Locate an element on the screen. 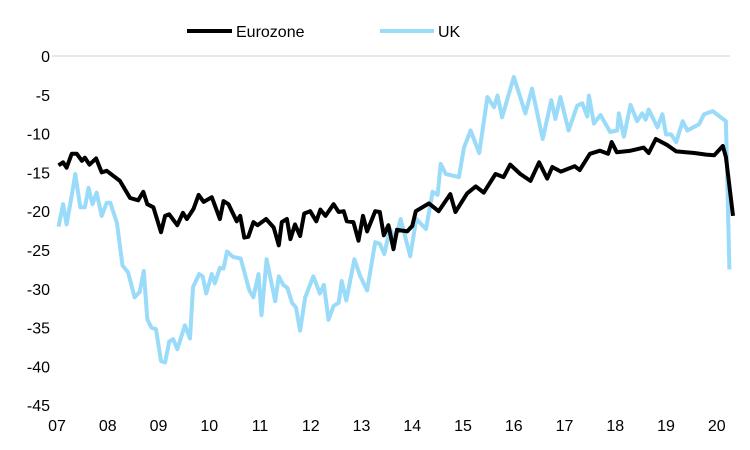 The image size is (750, 450). y-tick-label: -20 is located at coordinates (38, 212).